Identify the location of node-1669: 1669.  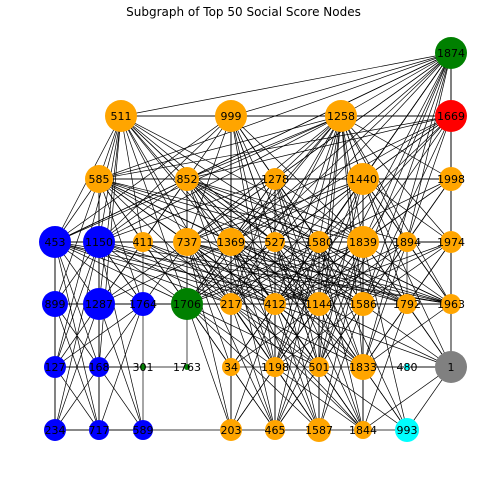
(451, 116).